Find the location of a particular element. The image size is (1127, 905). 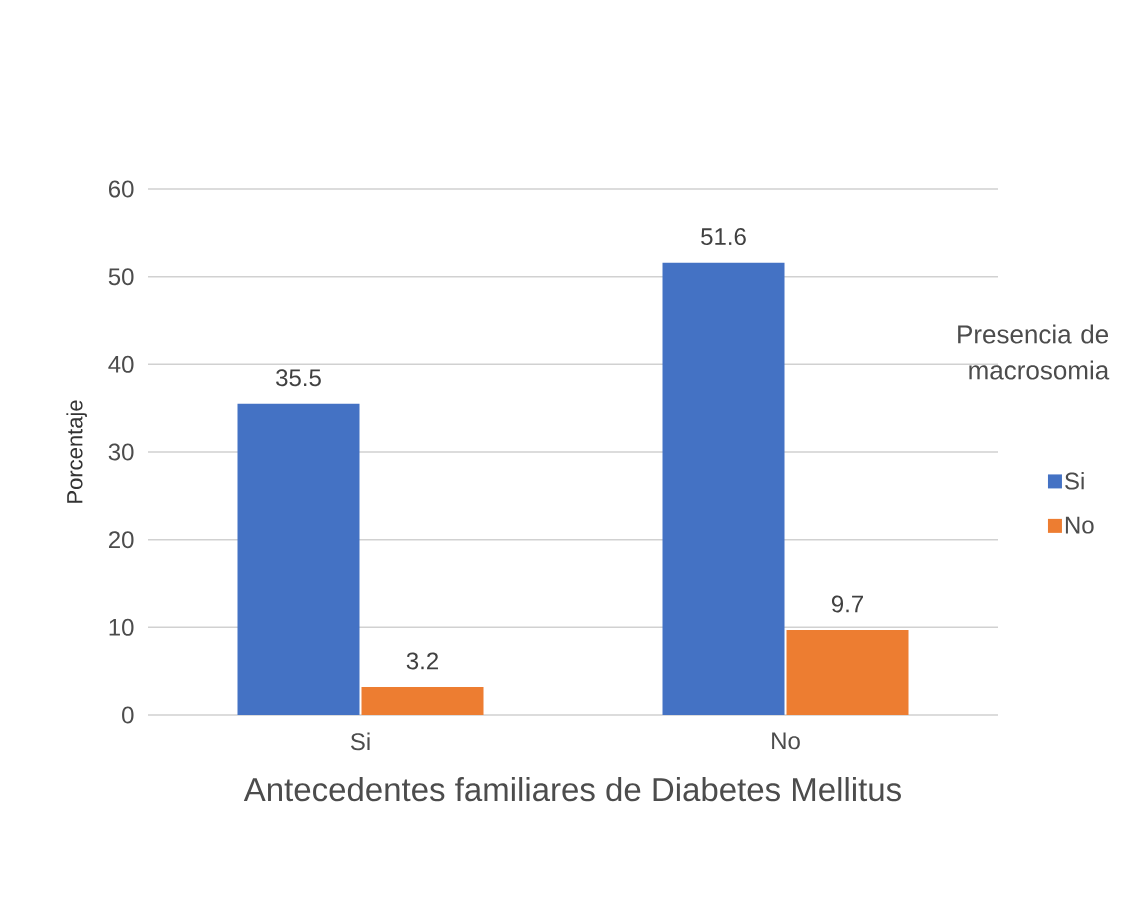

data-label: 51.6 is located at coordinates (723, 237).